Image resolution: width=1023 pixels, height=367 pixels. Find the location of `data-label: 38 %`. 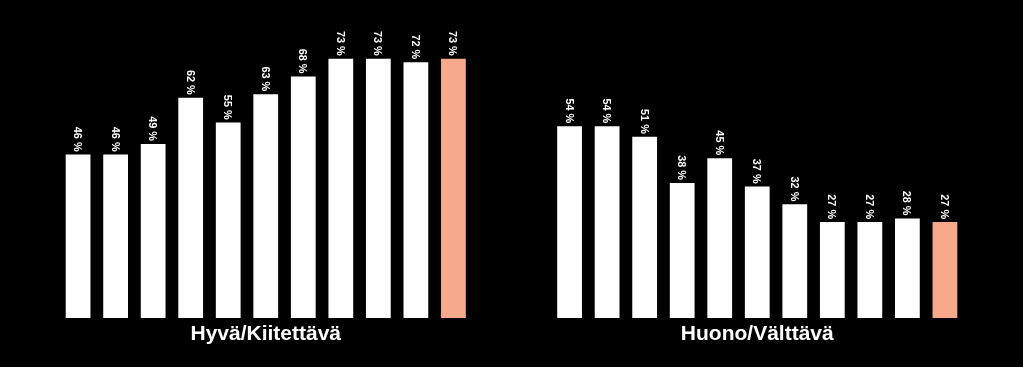

data-label: 38 % is located at coordinates (682, 168).